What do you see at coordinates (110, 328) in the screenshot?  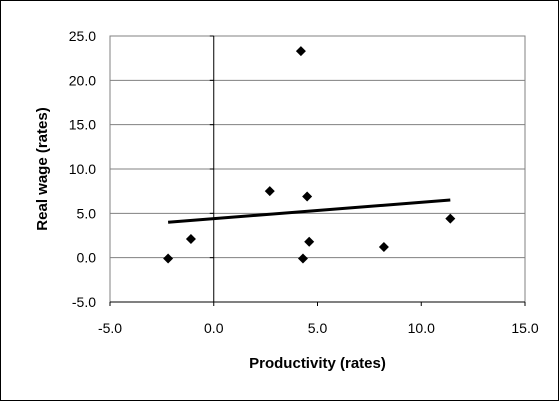 I see `x-tick-label: -5.0` at bounding box center [110, 328].